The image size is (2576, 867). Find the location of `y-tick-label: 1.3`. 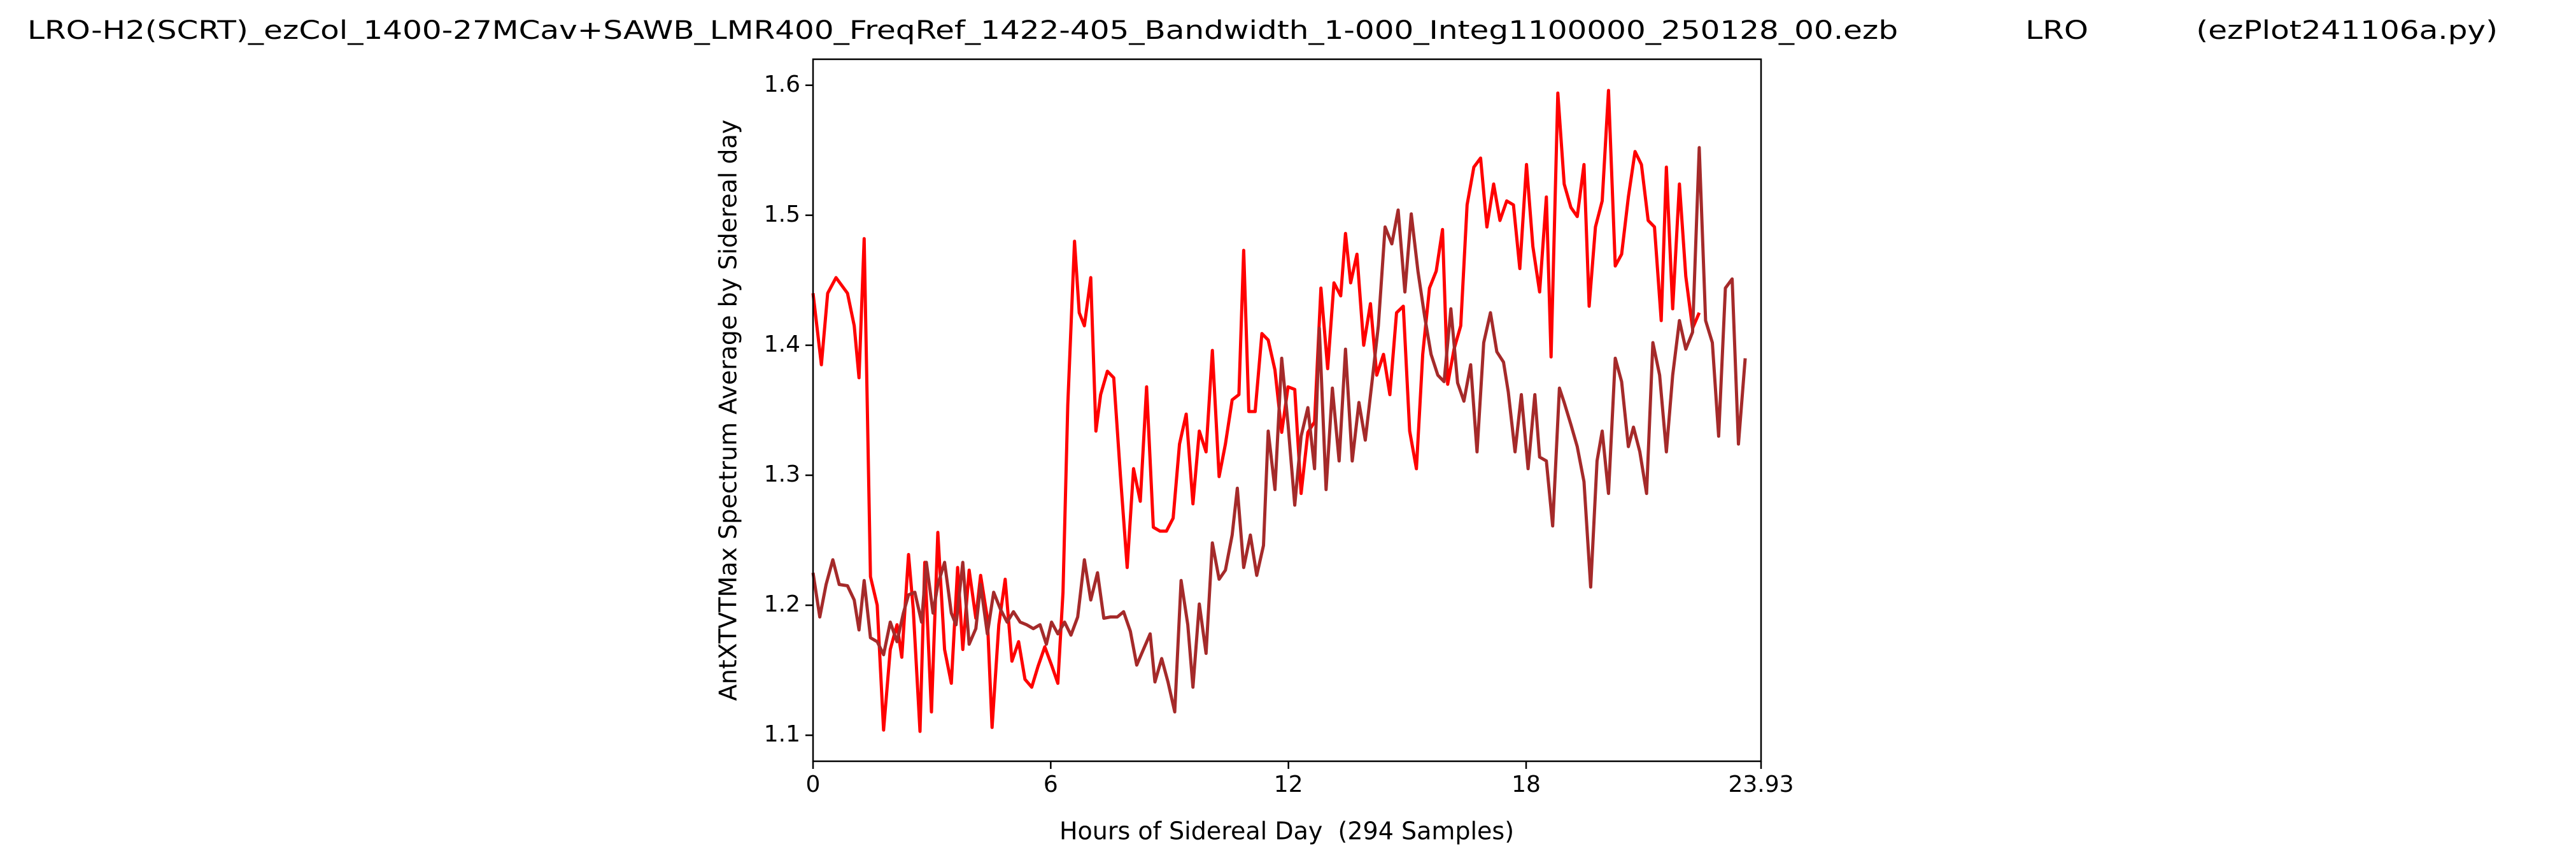

y-tick-label: 1.3 is located at coordinates (782, 474).